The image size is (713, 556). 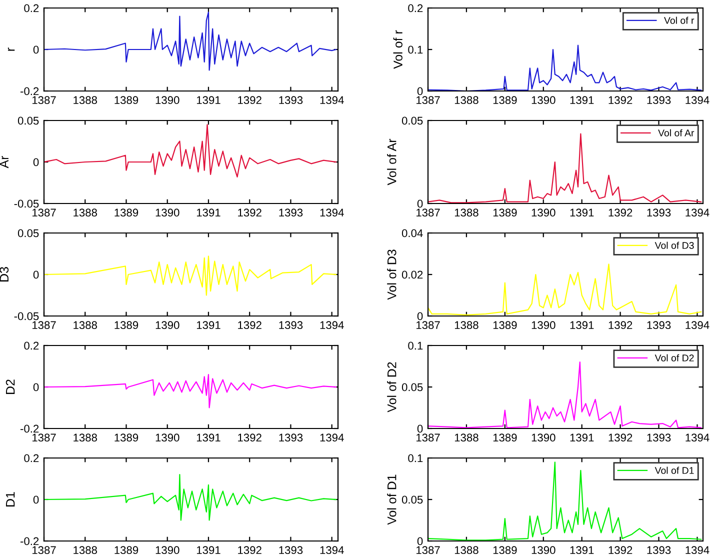 I want to click on y-axis-title: D1, so click(x=10, y=499).